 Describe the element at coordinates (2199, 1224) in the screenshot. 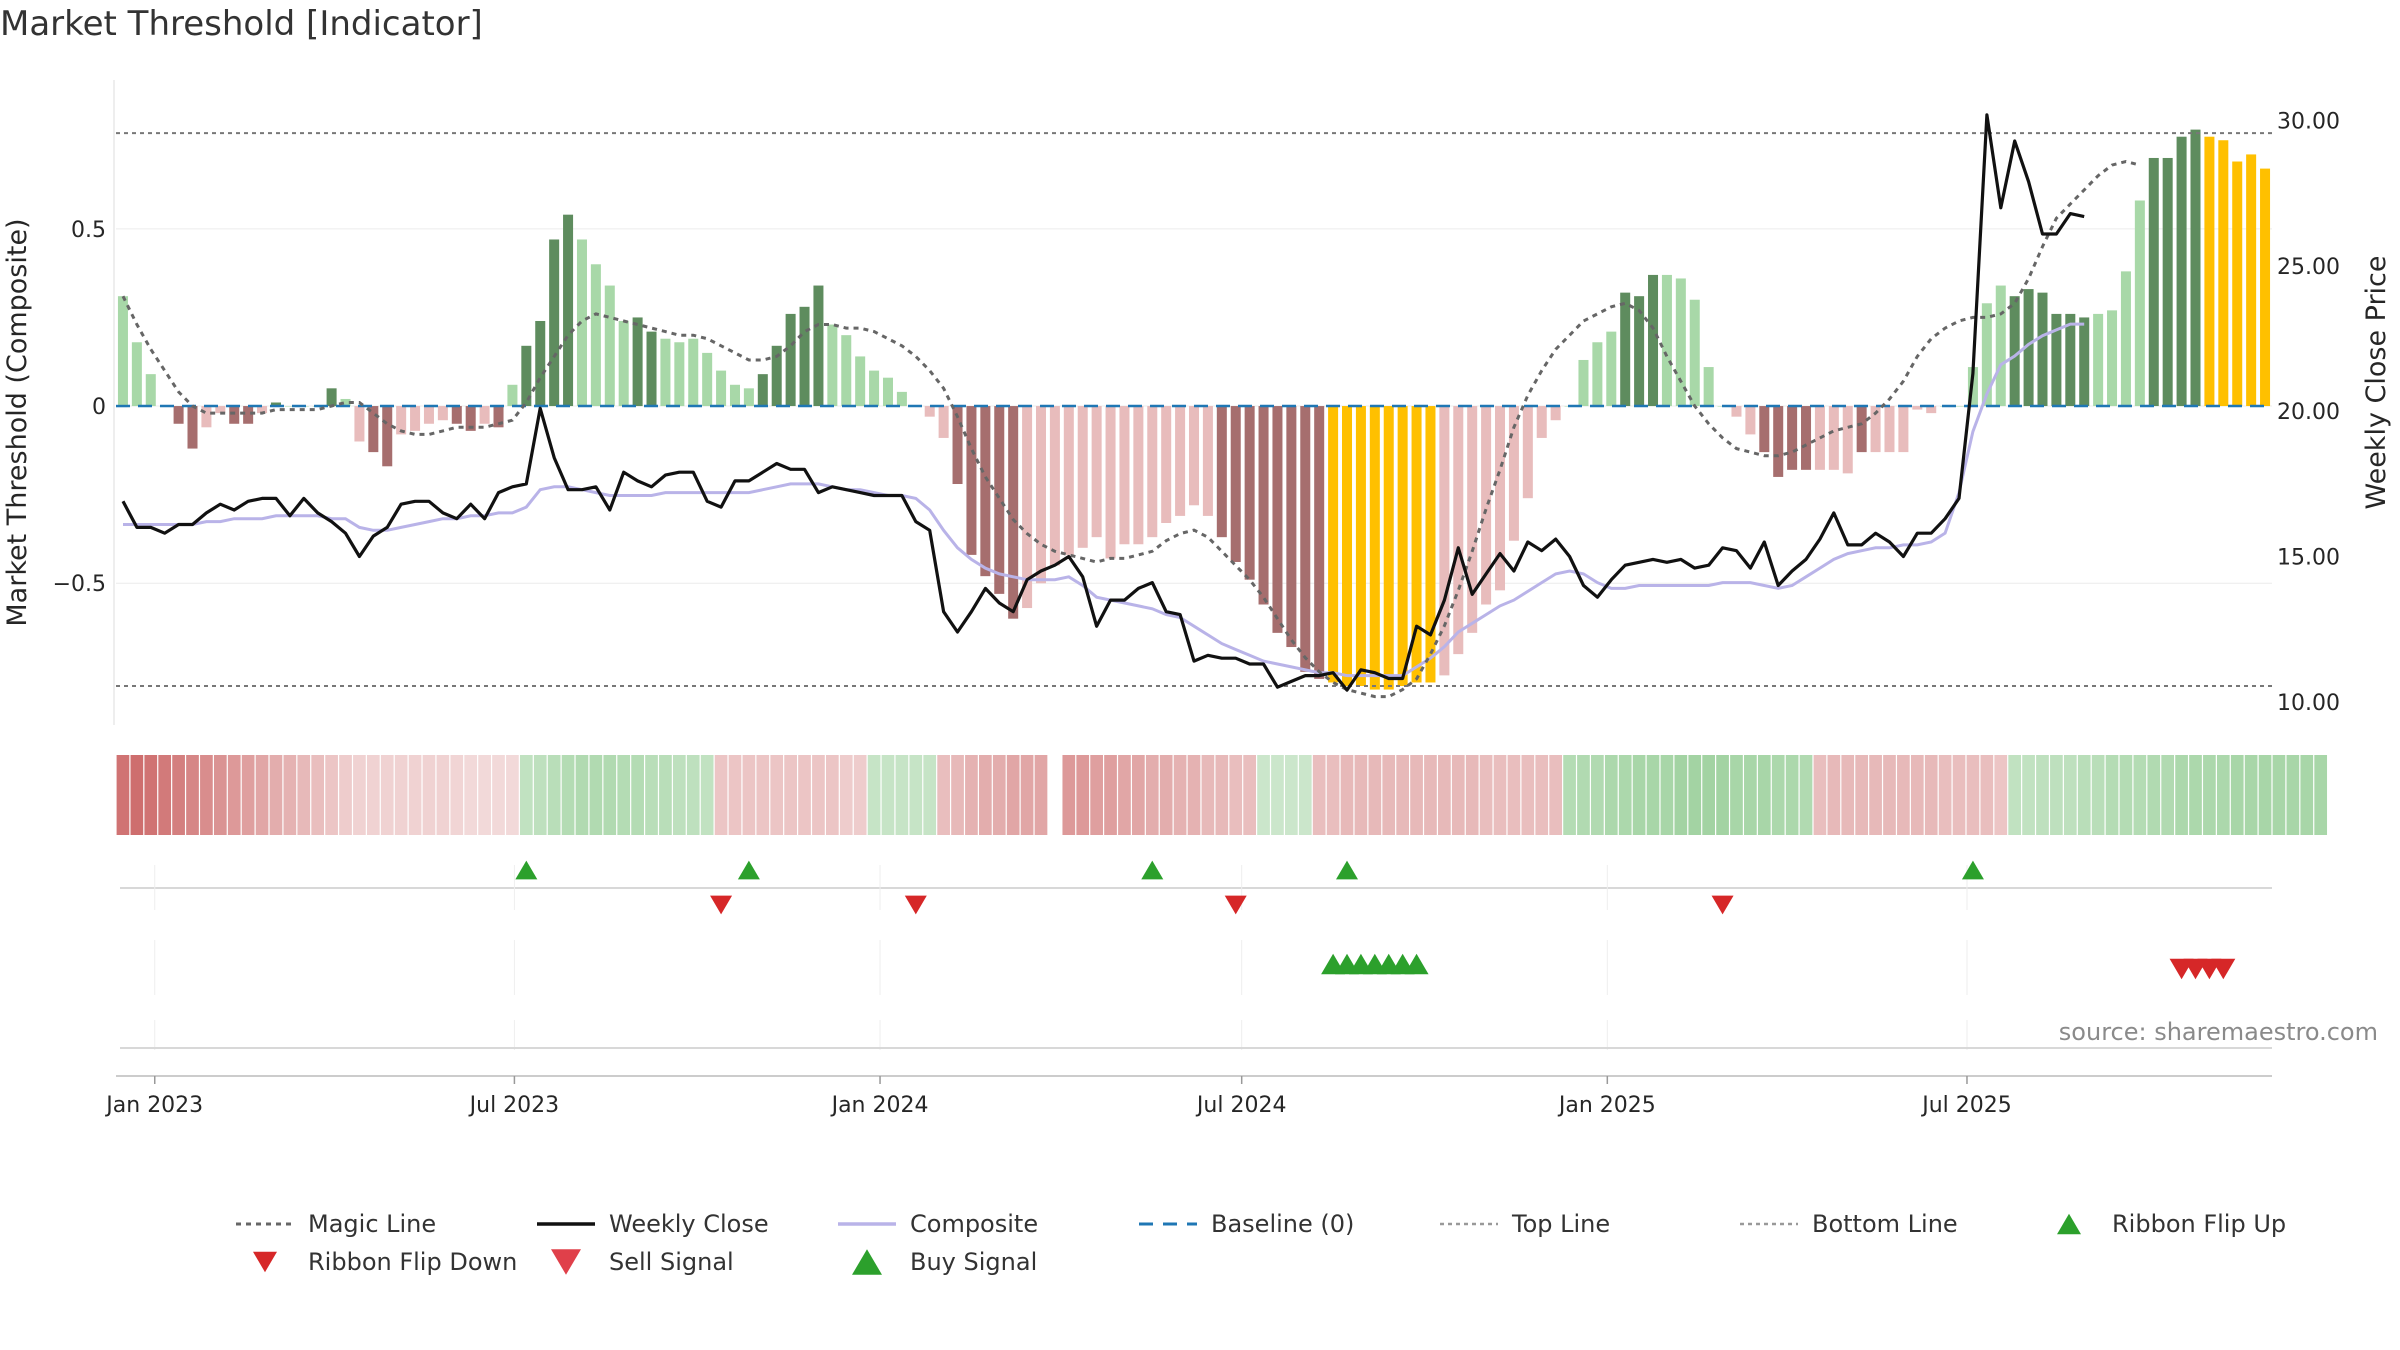

I see `legend-label-ribbon-flip-up: Ribbon Flip Up` at that location.